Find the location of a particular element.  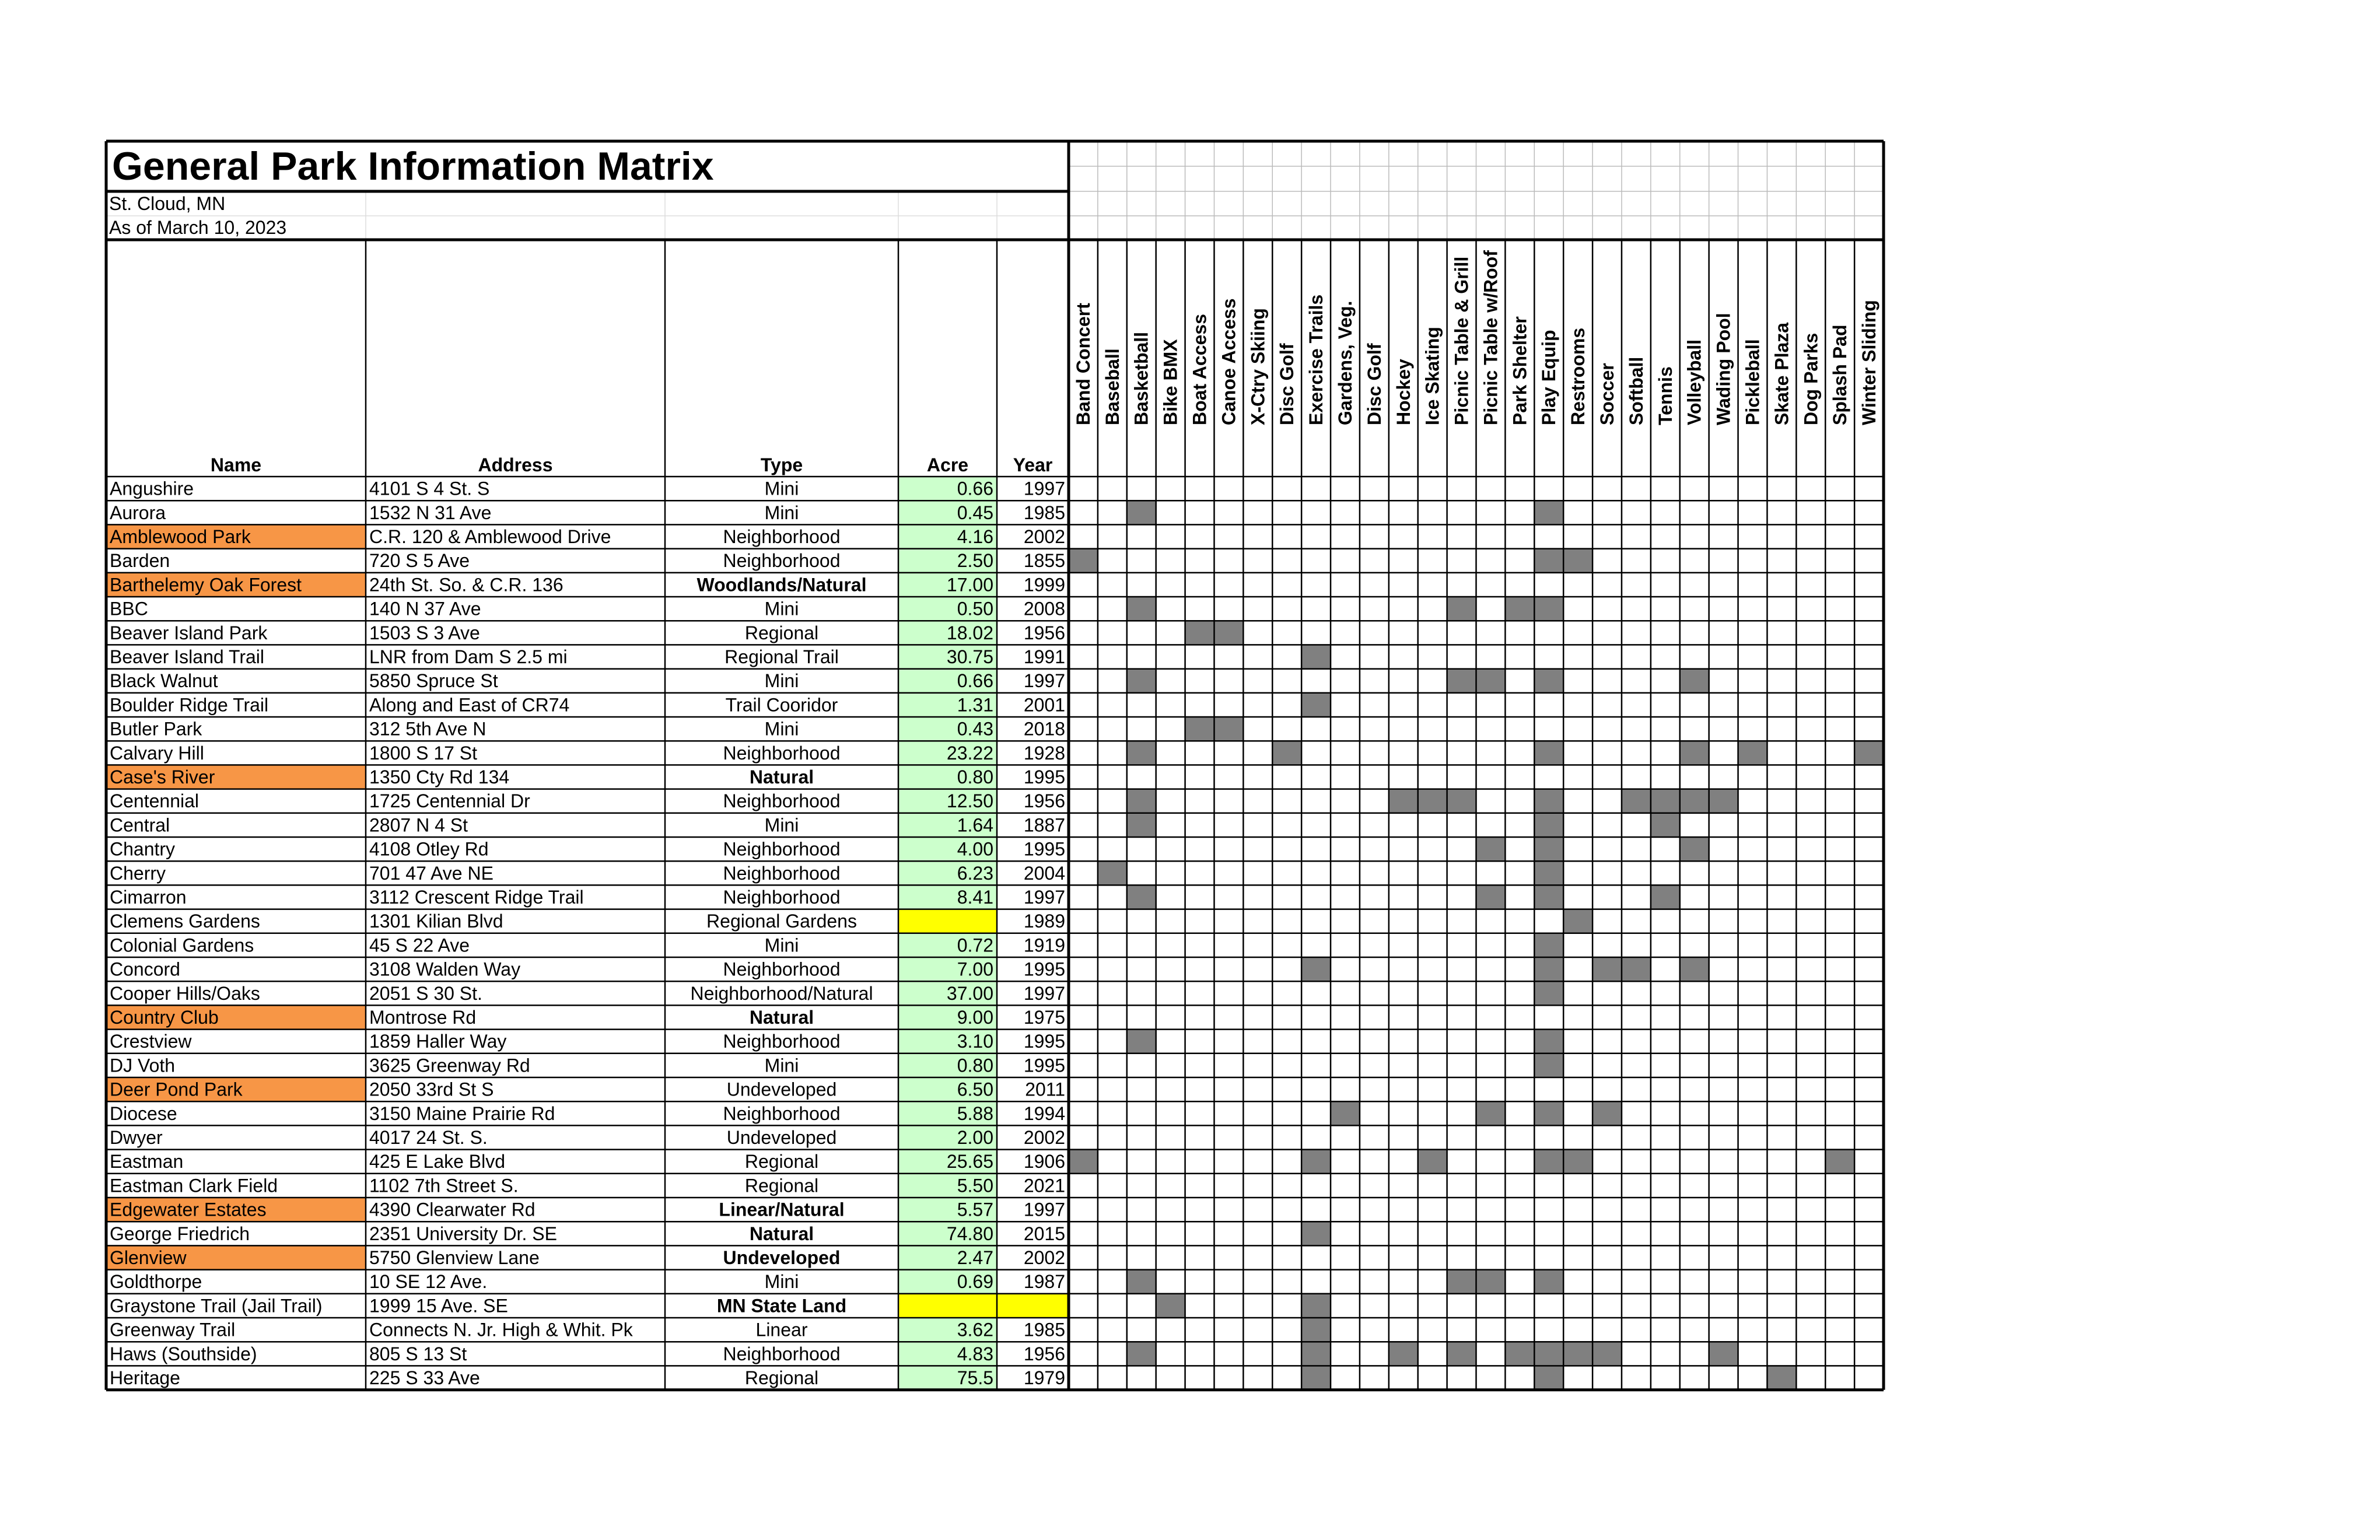

address: 1859 Haller Way is located at coordinates (437, 1041).